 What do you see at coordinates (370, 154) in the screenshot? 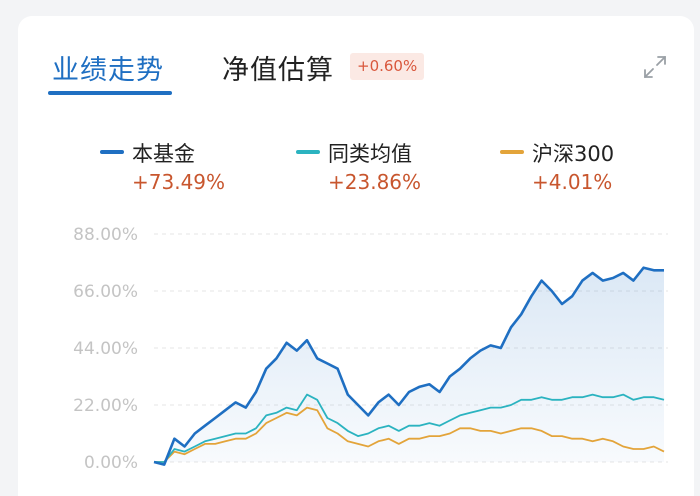
I see `legend-name-peer-average: 同类均值` at bounding box center [370, 154].